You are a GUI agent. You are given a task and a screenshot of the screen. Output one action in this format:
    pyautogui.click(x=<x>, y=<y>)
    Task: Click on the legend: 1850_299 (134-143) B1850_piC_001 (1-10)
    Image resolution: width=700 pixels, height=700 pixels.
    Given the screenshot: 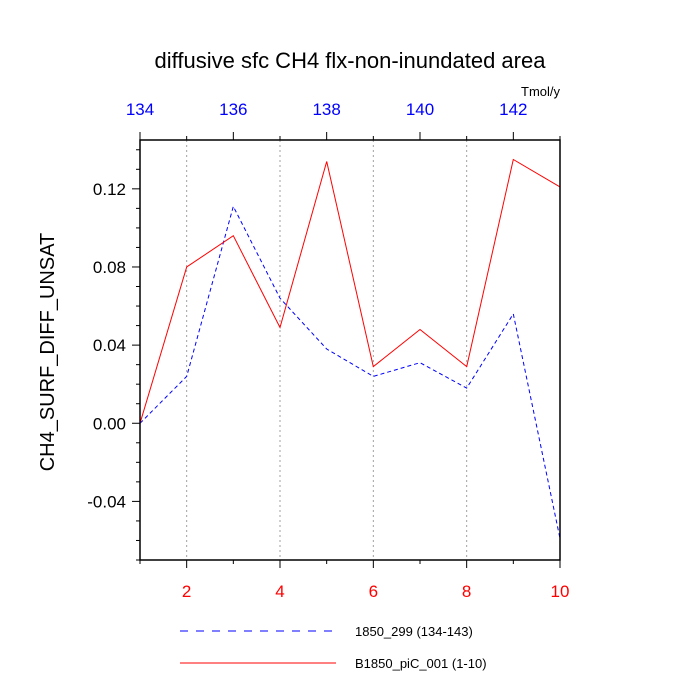 What is the action you would take?
    pyautogui.click(x=333, y=647)
    